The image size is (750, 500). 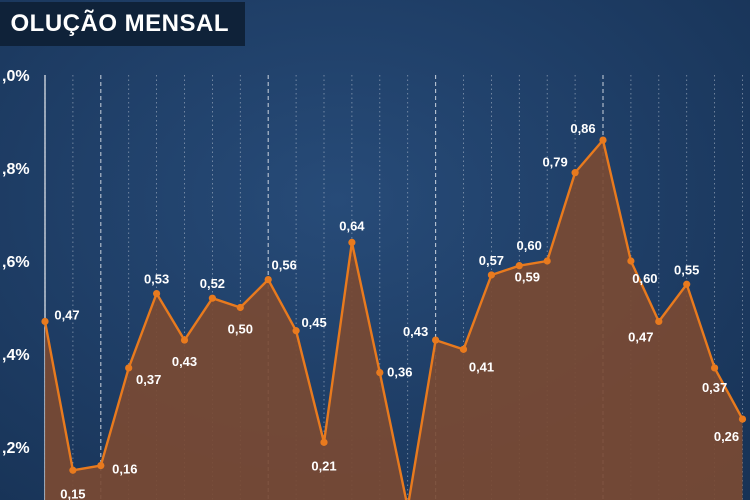 I want to click on data-label-25: 0,26, so click(x=726, y=436).